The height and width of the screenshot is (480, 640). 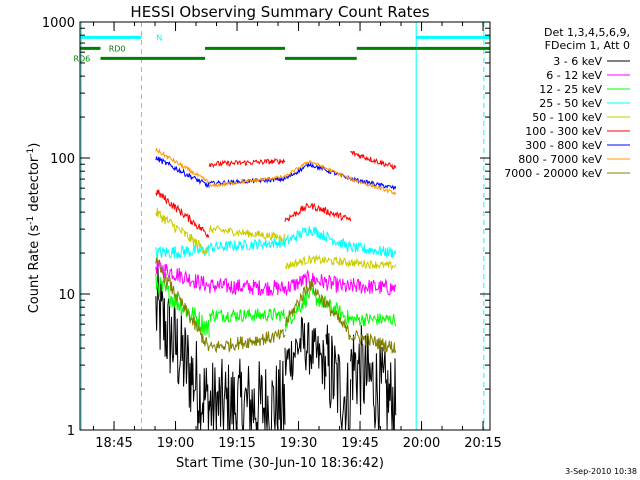 What do you see at coordinates (34, 145) in the screenshot?
I see `y-label-end: )` at bounding box center [34, 145].